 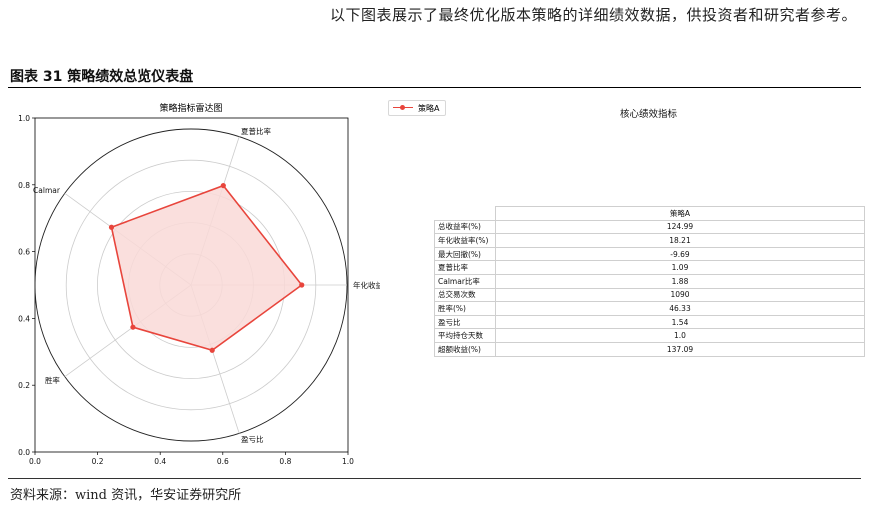 What do you see at coordinates (465, 254) in the screenshot?
I see `row-label: 最大回撤(%)` at bounding box center [465, 254].